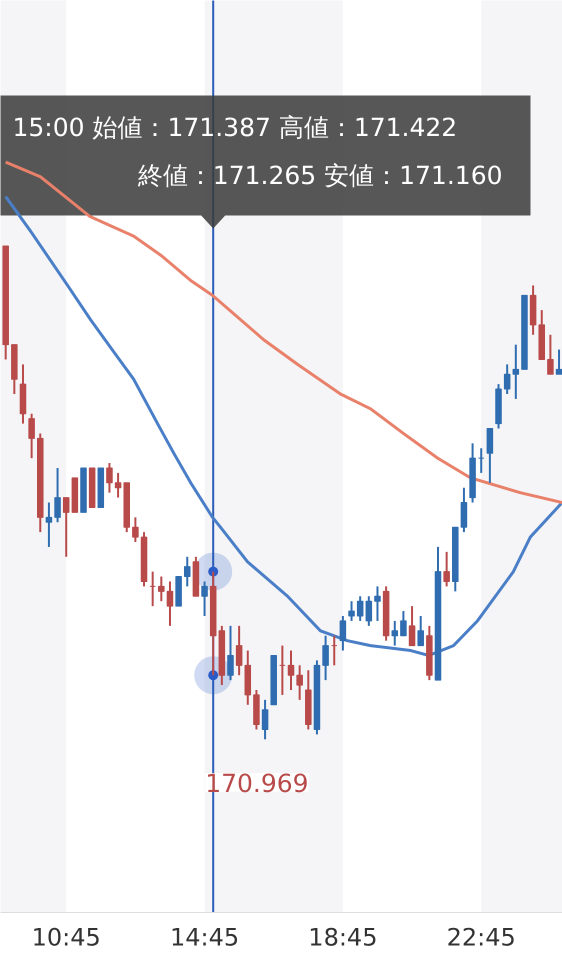 This screenshot has height=971, width=562. Describe the element at coordinates (205, 938) in the screenshot. I see `x-tick-label: 14:45` at that location.